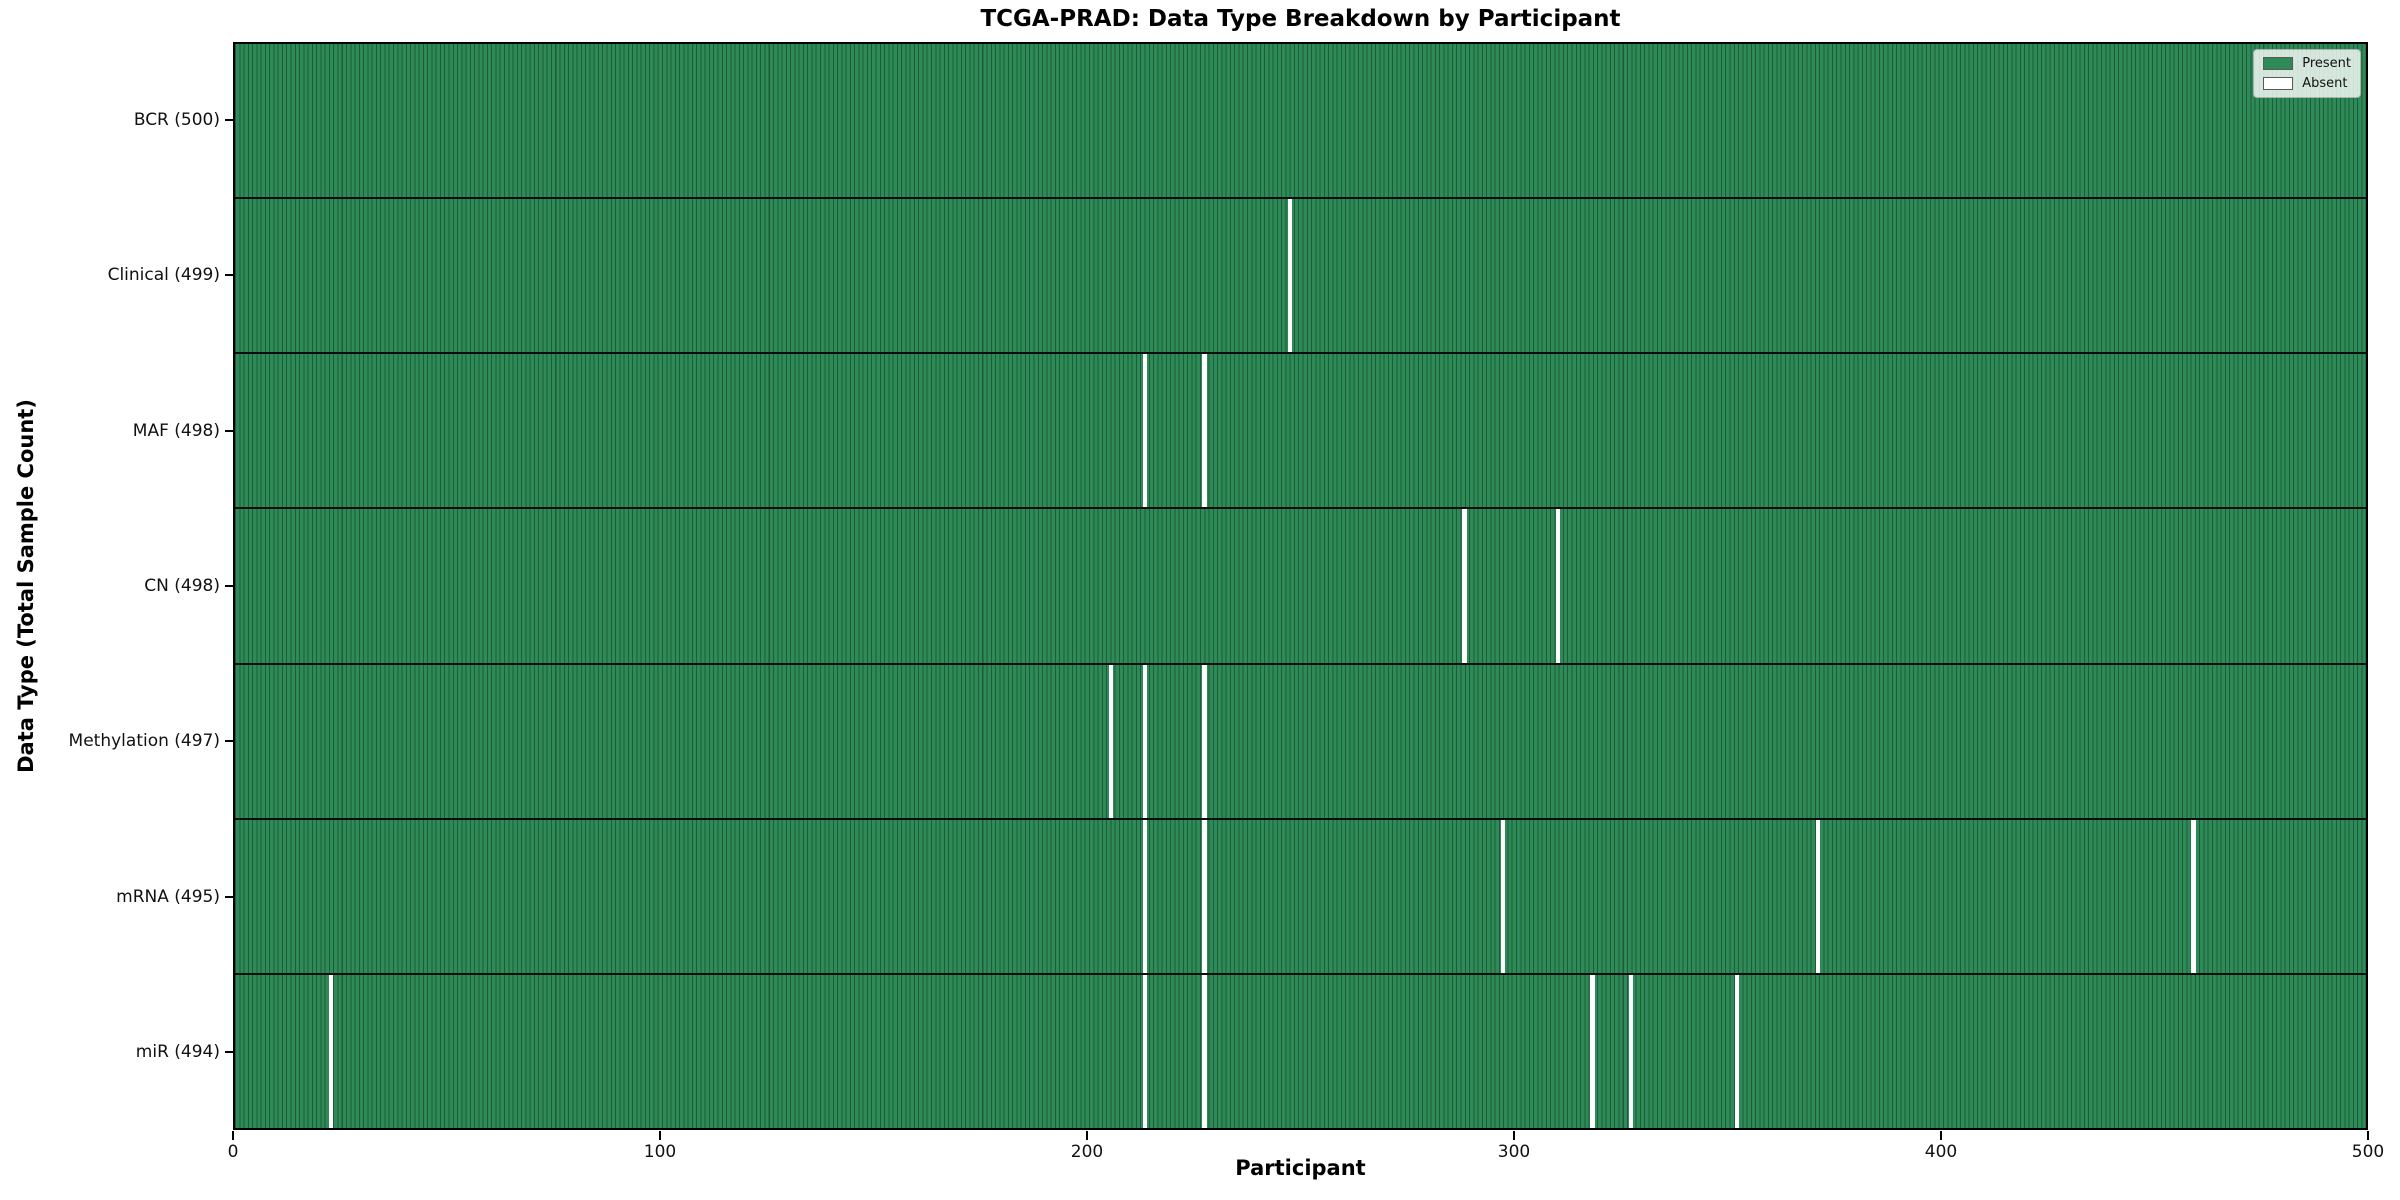 The width and height of the screenshot is (2400, 1200). I want to click on heatmap-row-mir, so click(1300, 1051).